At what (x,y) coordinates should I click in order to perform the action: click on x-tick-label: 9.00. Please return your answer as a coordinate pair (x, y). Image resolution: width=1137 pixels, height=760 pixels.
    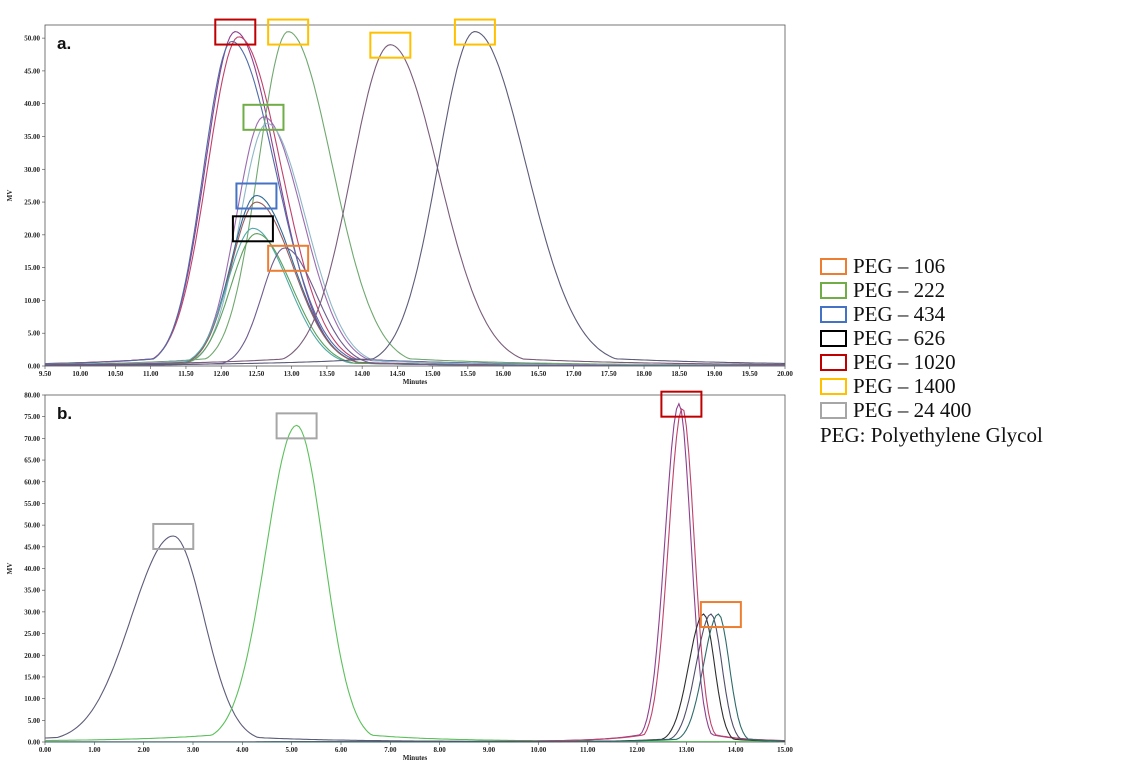
    Looking at the image, I should click on (489, 750).